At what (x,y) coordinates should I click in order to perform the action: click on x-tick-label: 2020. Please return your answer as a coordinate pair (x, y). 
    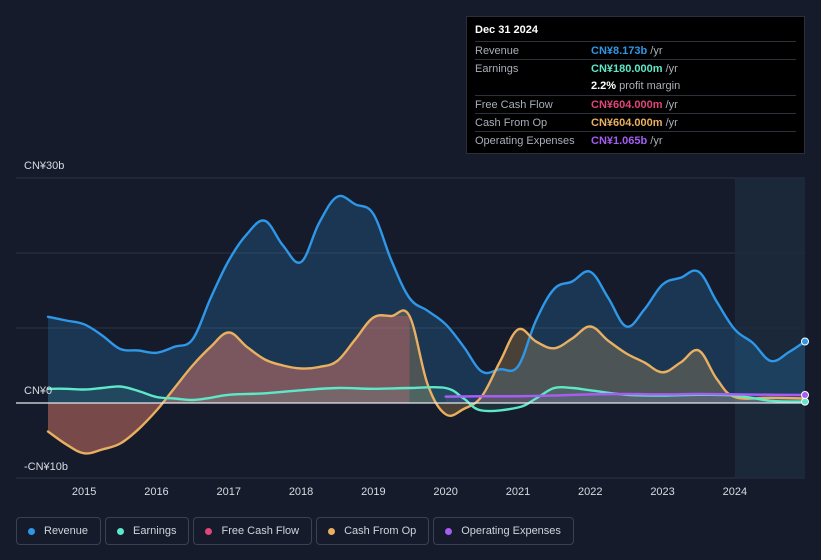
    Looking at the image, I should click on (445, 492).